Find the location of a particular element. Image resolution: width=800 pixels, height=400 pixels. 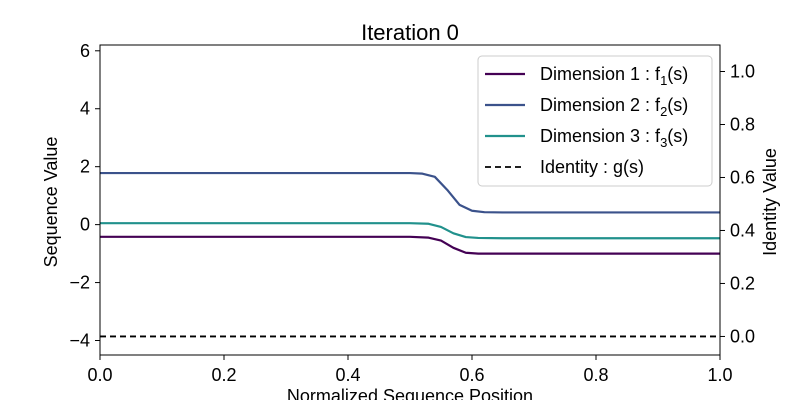

legend-label-main: Dimension 1 : f is located at coordinates (600, 74).